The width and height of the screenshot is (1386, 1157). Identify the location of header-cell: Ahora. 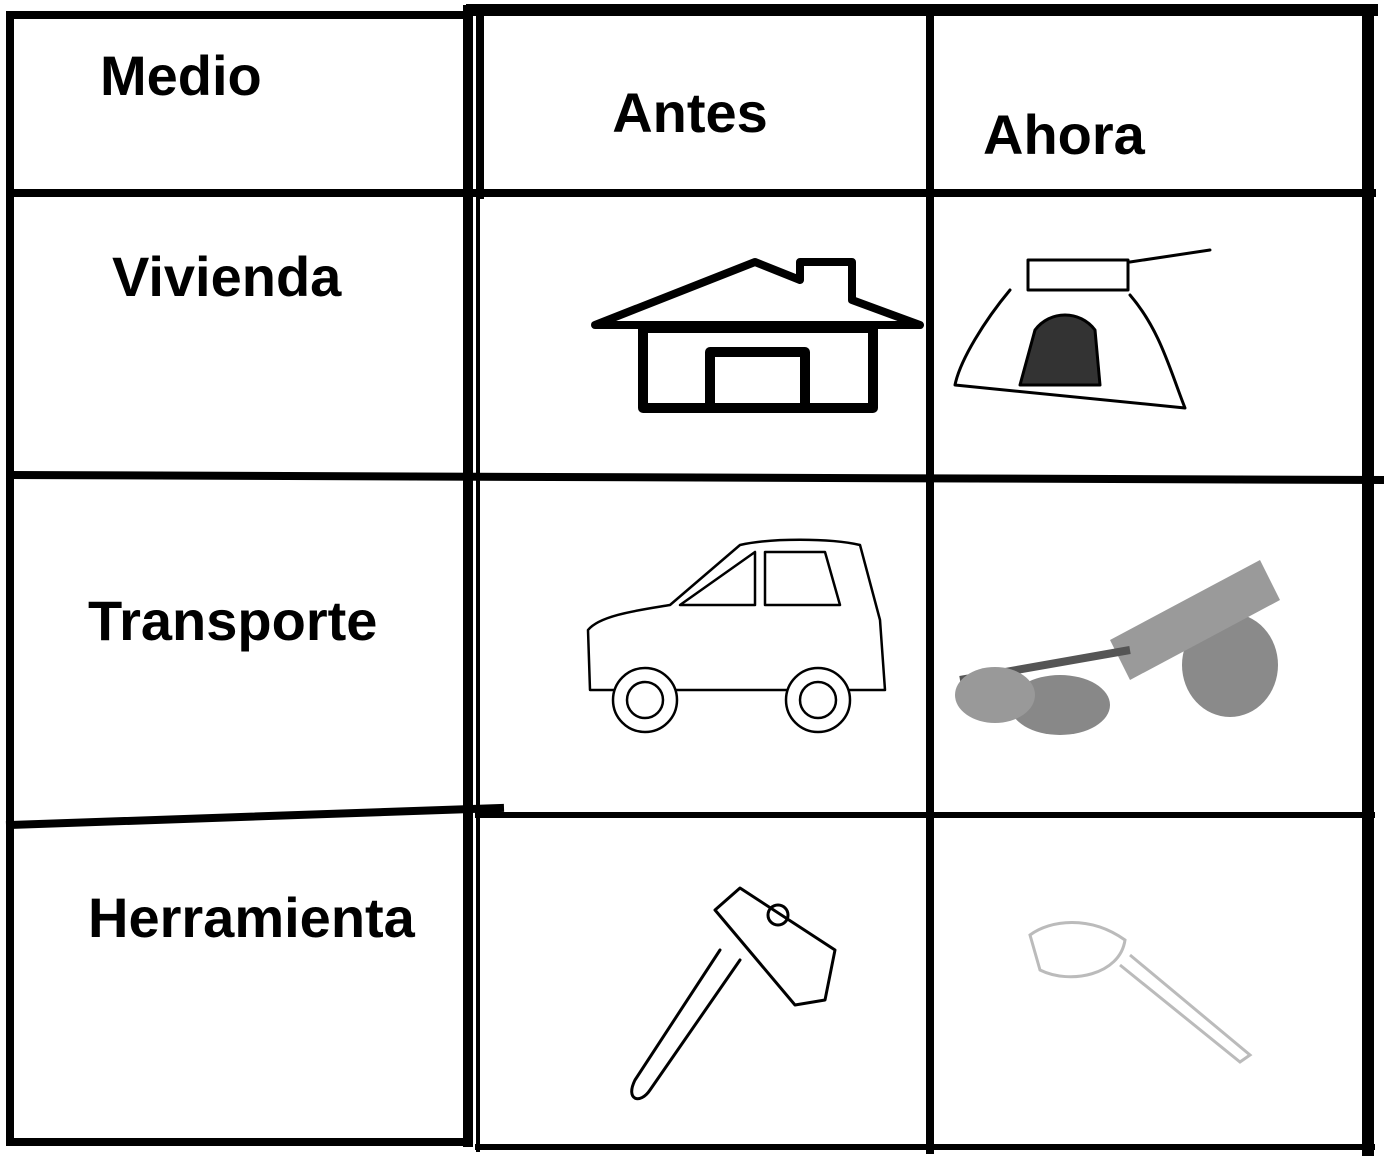
(1064, 134).